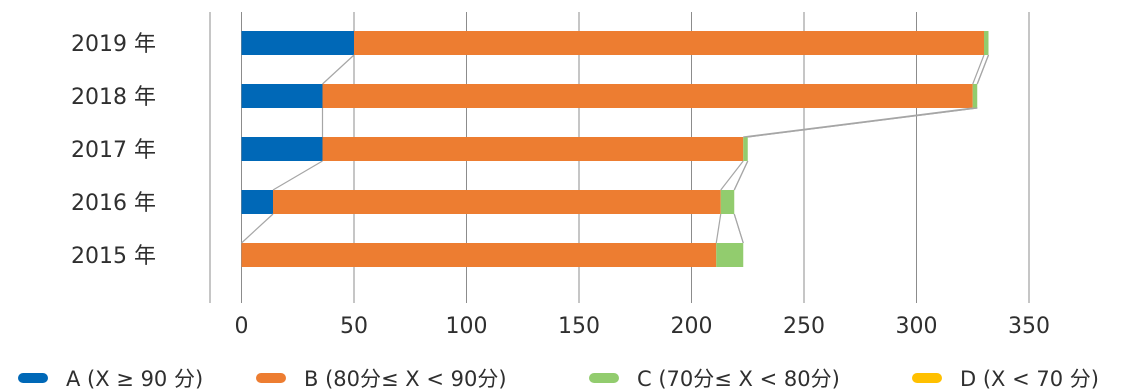  I want to click on x-tick-label-350: 350, so click(1029, 326).